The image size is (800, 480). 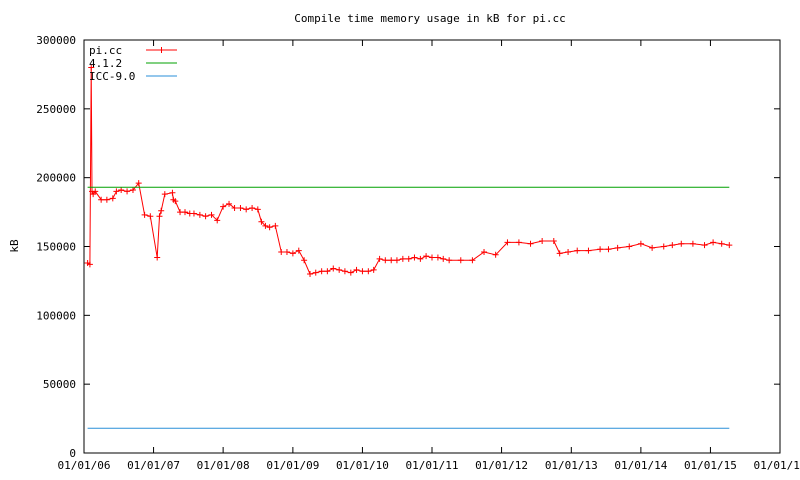 I want to click on x-tick-label: 01/01/16, so click(x=777, y=465).